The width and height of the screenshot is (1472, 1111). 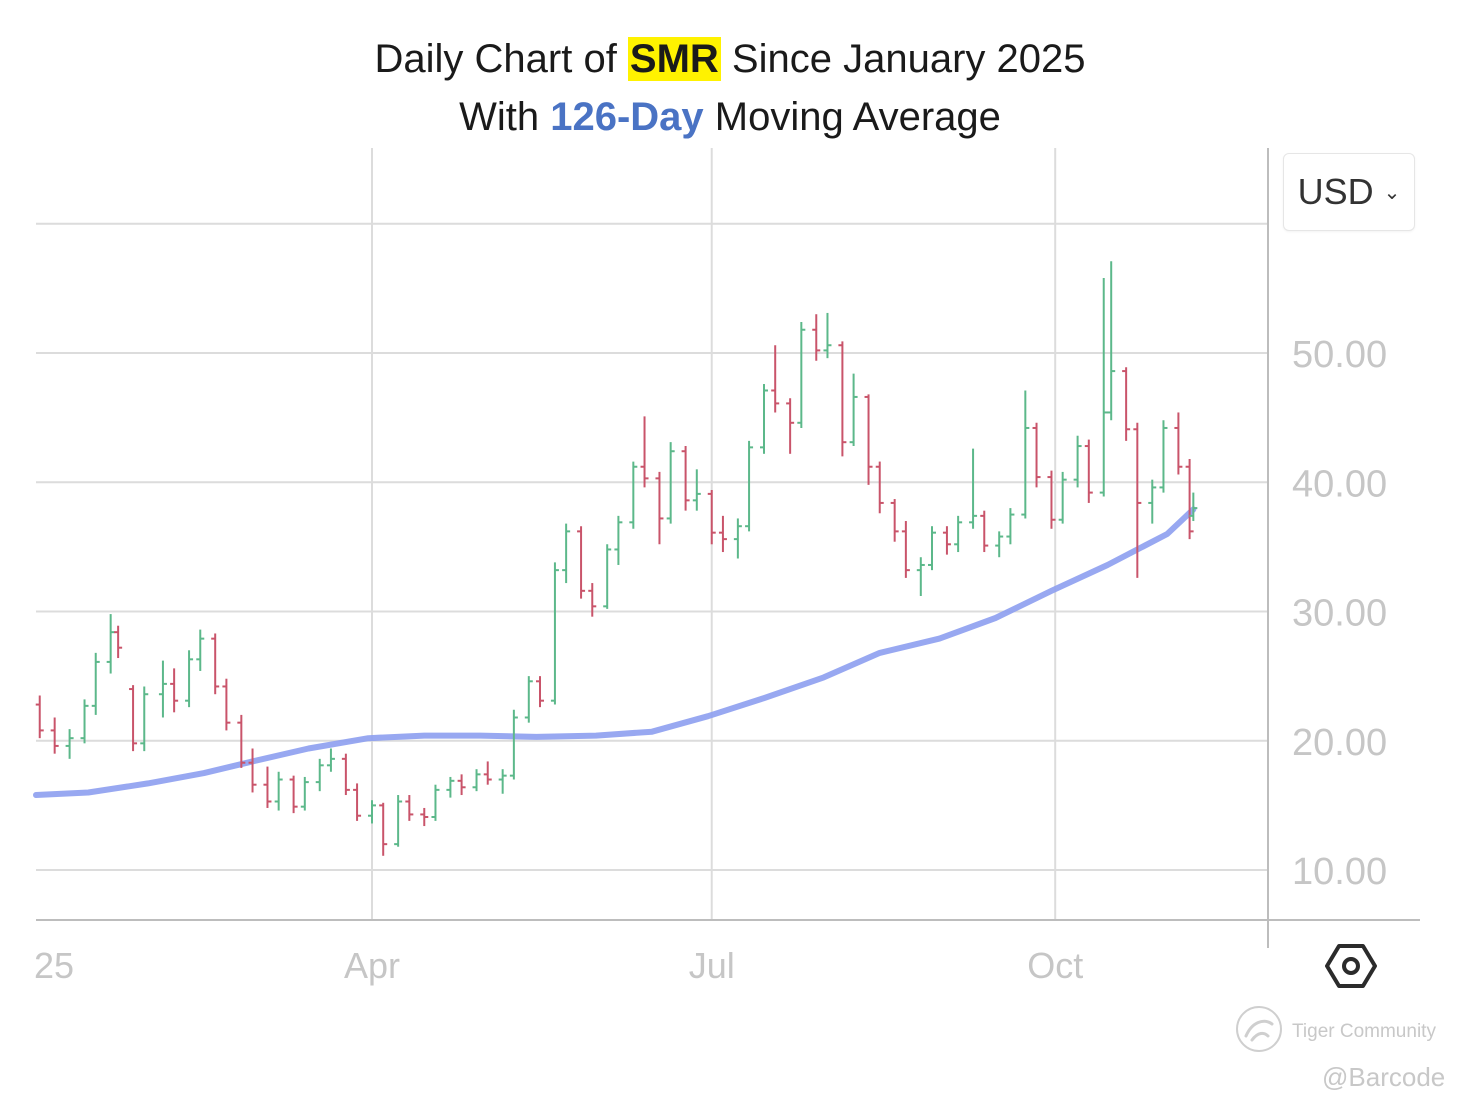 I want to click on chart-title-line-2: With 126-Day Moving Average, so click(x=730, y=117).